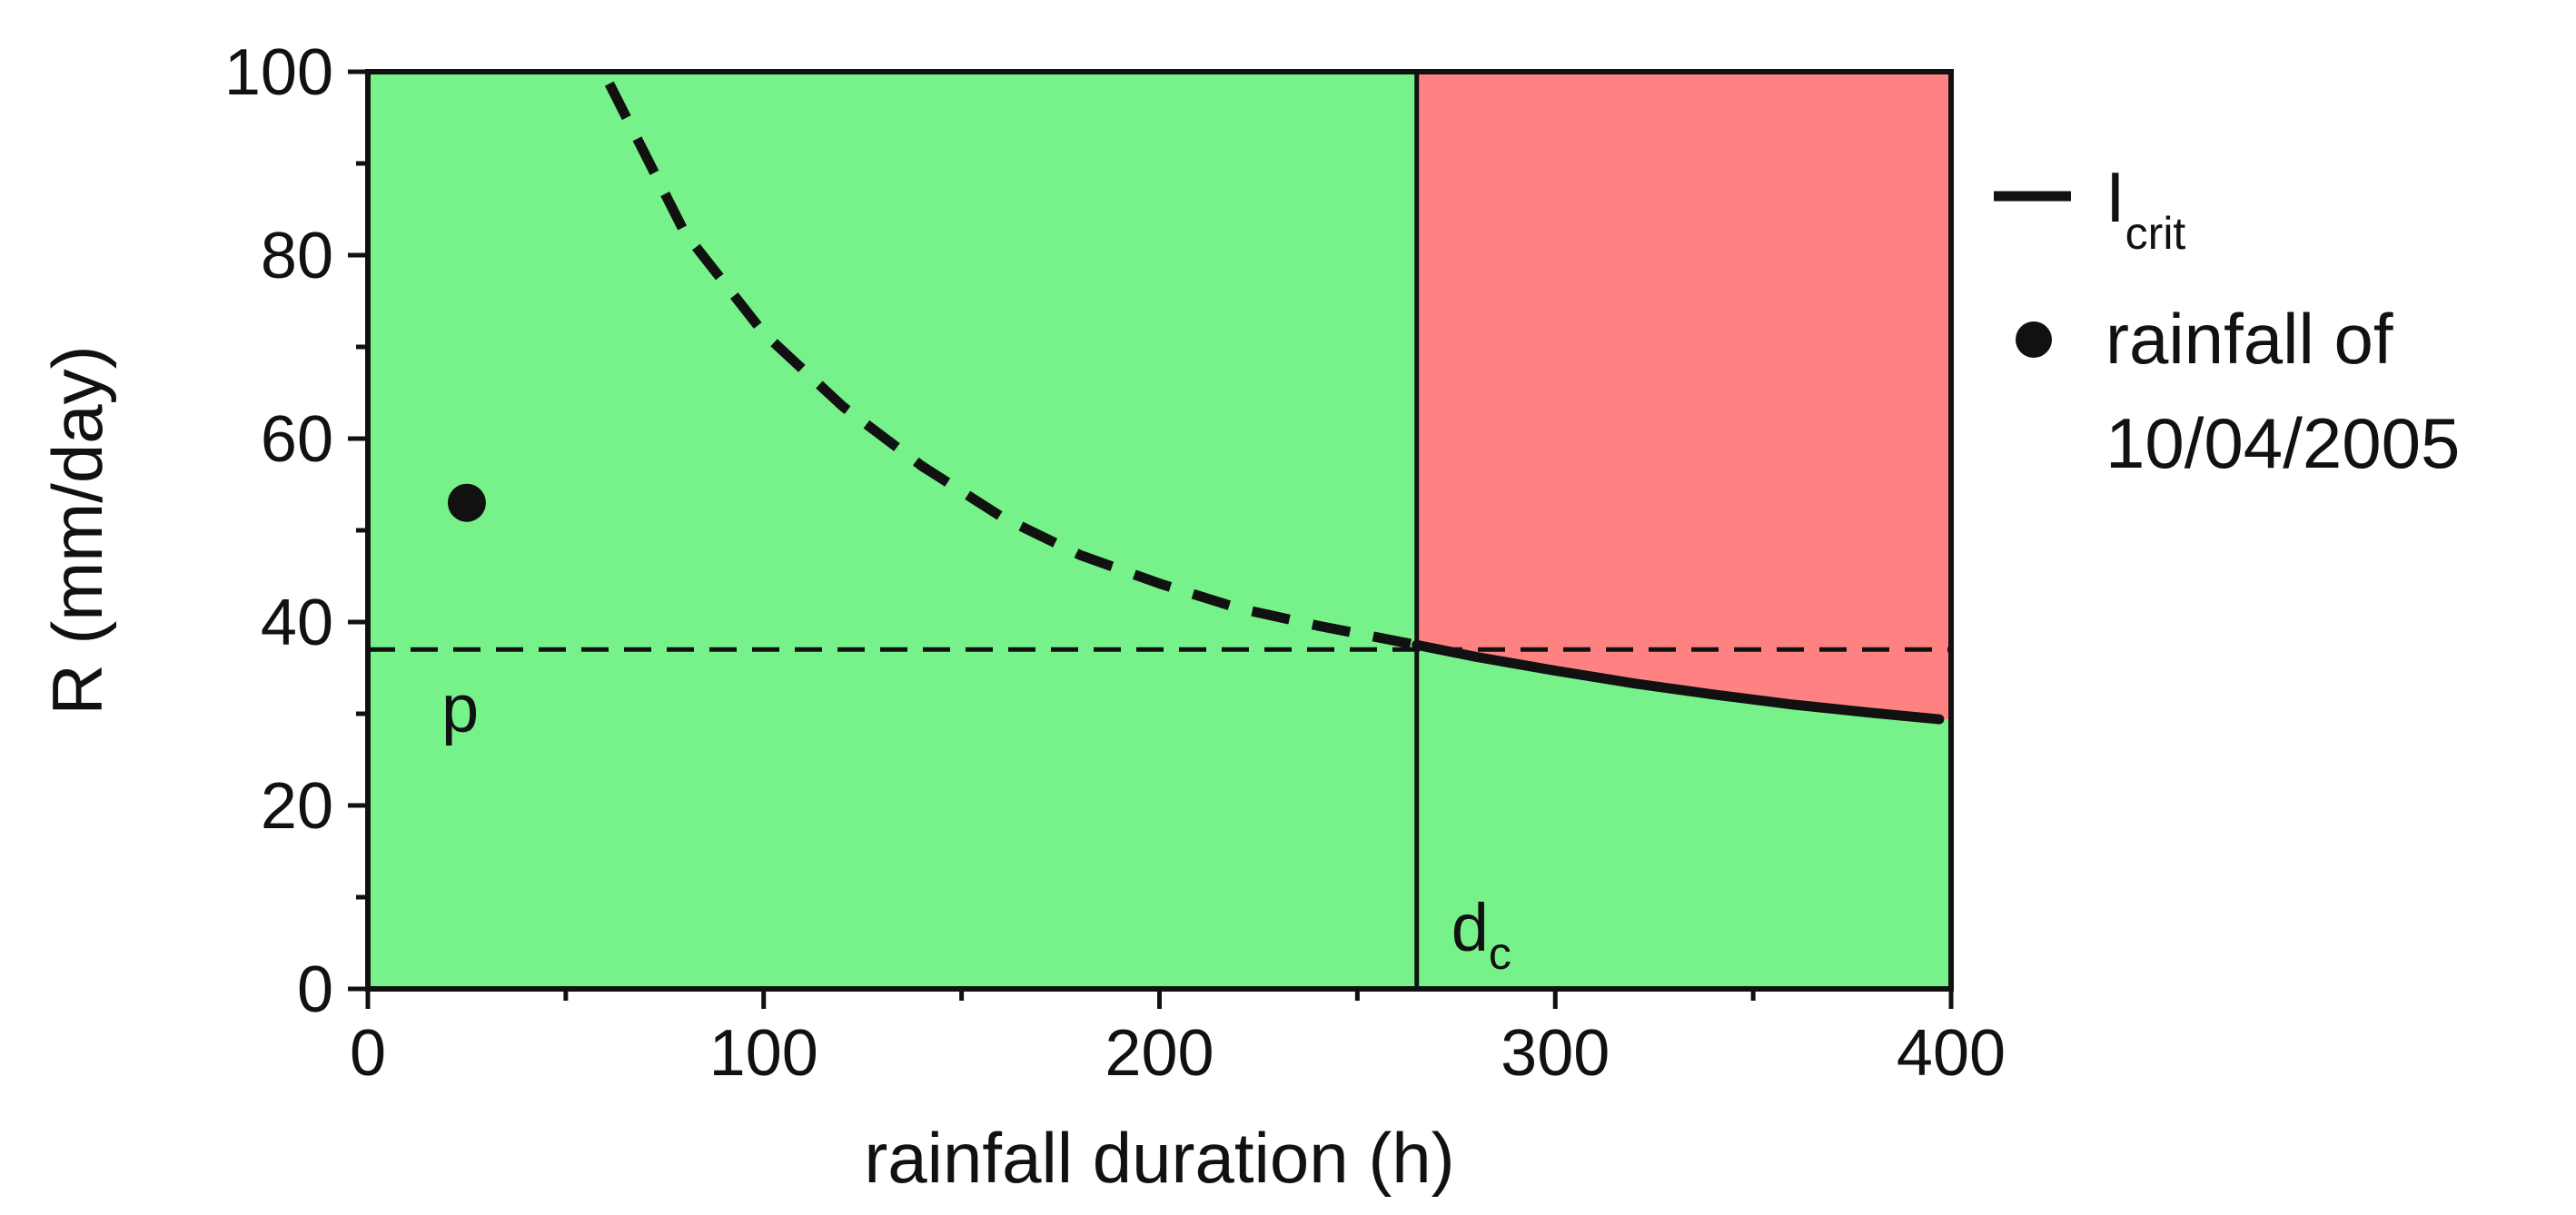 This screenshot has height=1215, width=2576. I want to click on legend-point-swatch, so click(2034, 339).